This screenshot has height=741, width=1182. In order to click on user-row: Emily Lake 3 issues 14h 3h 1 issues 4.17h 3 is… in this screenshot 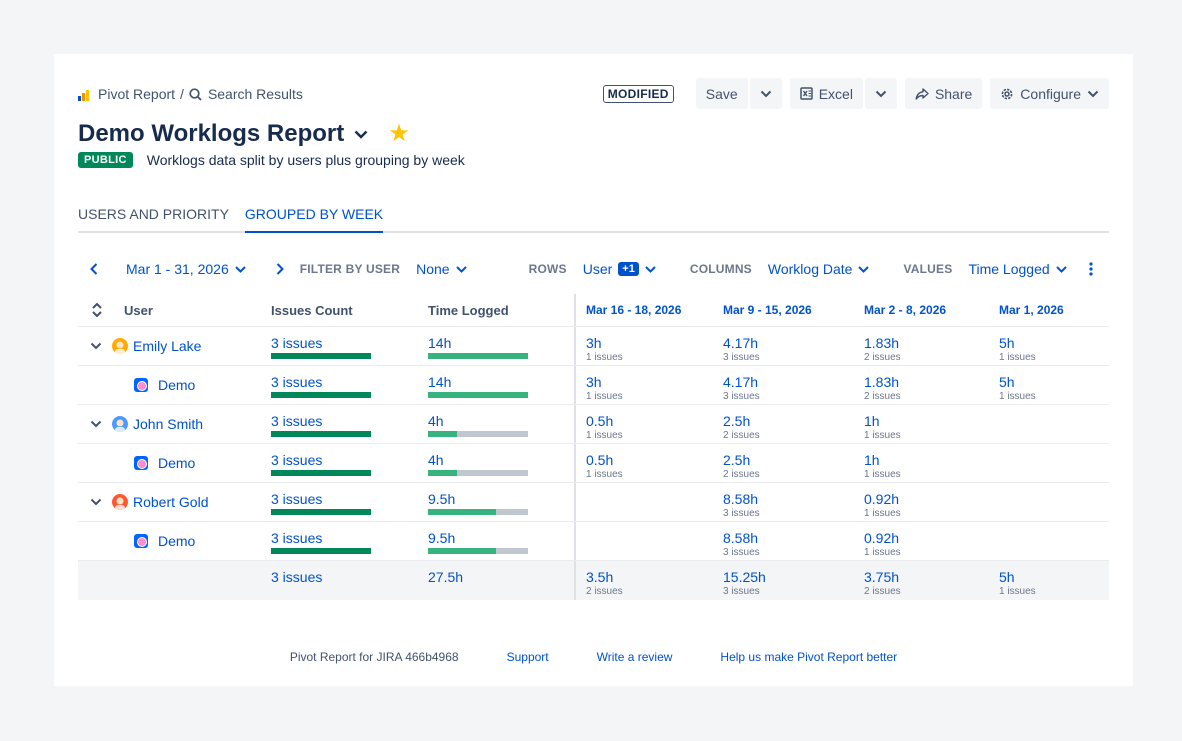, I will do `click(593, 346)`.